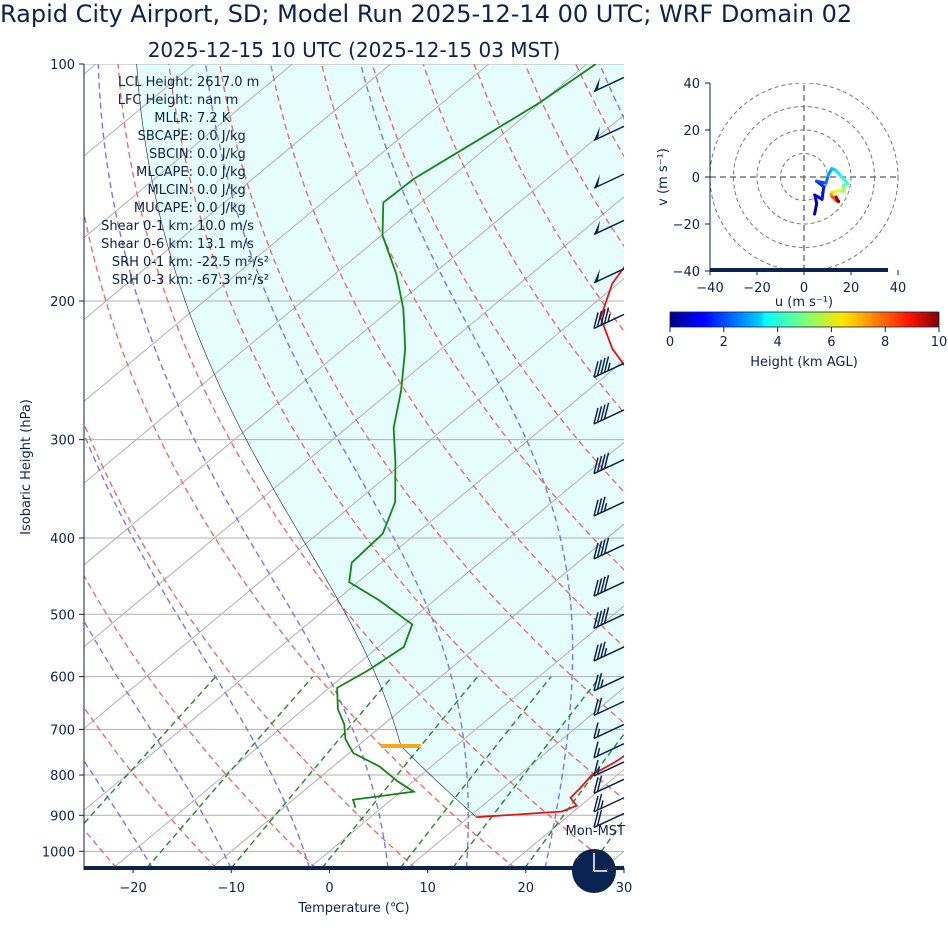  What do you see at coordinates (62, 65) in the screenshot?
I see `y-tick-label: 100` at bounding box center [62, 65].